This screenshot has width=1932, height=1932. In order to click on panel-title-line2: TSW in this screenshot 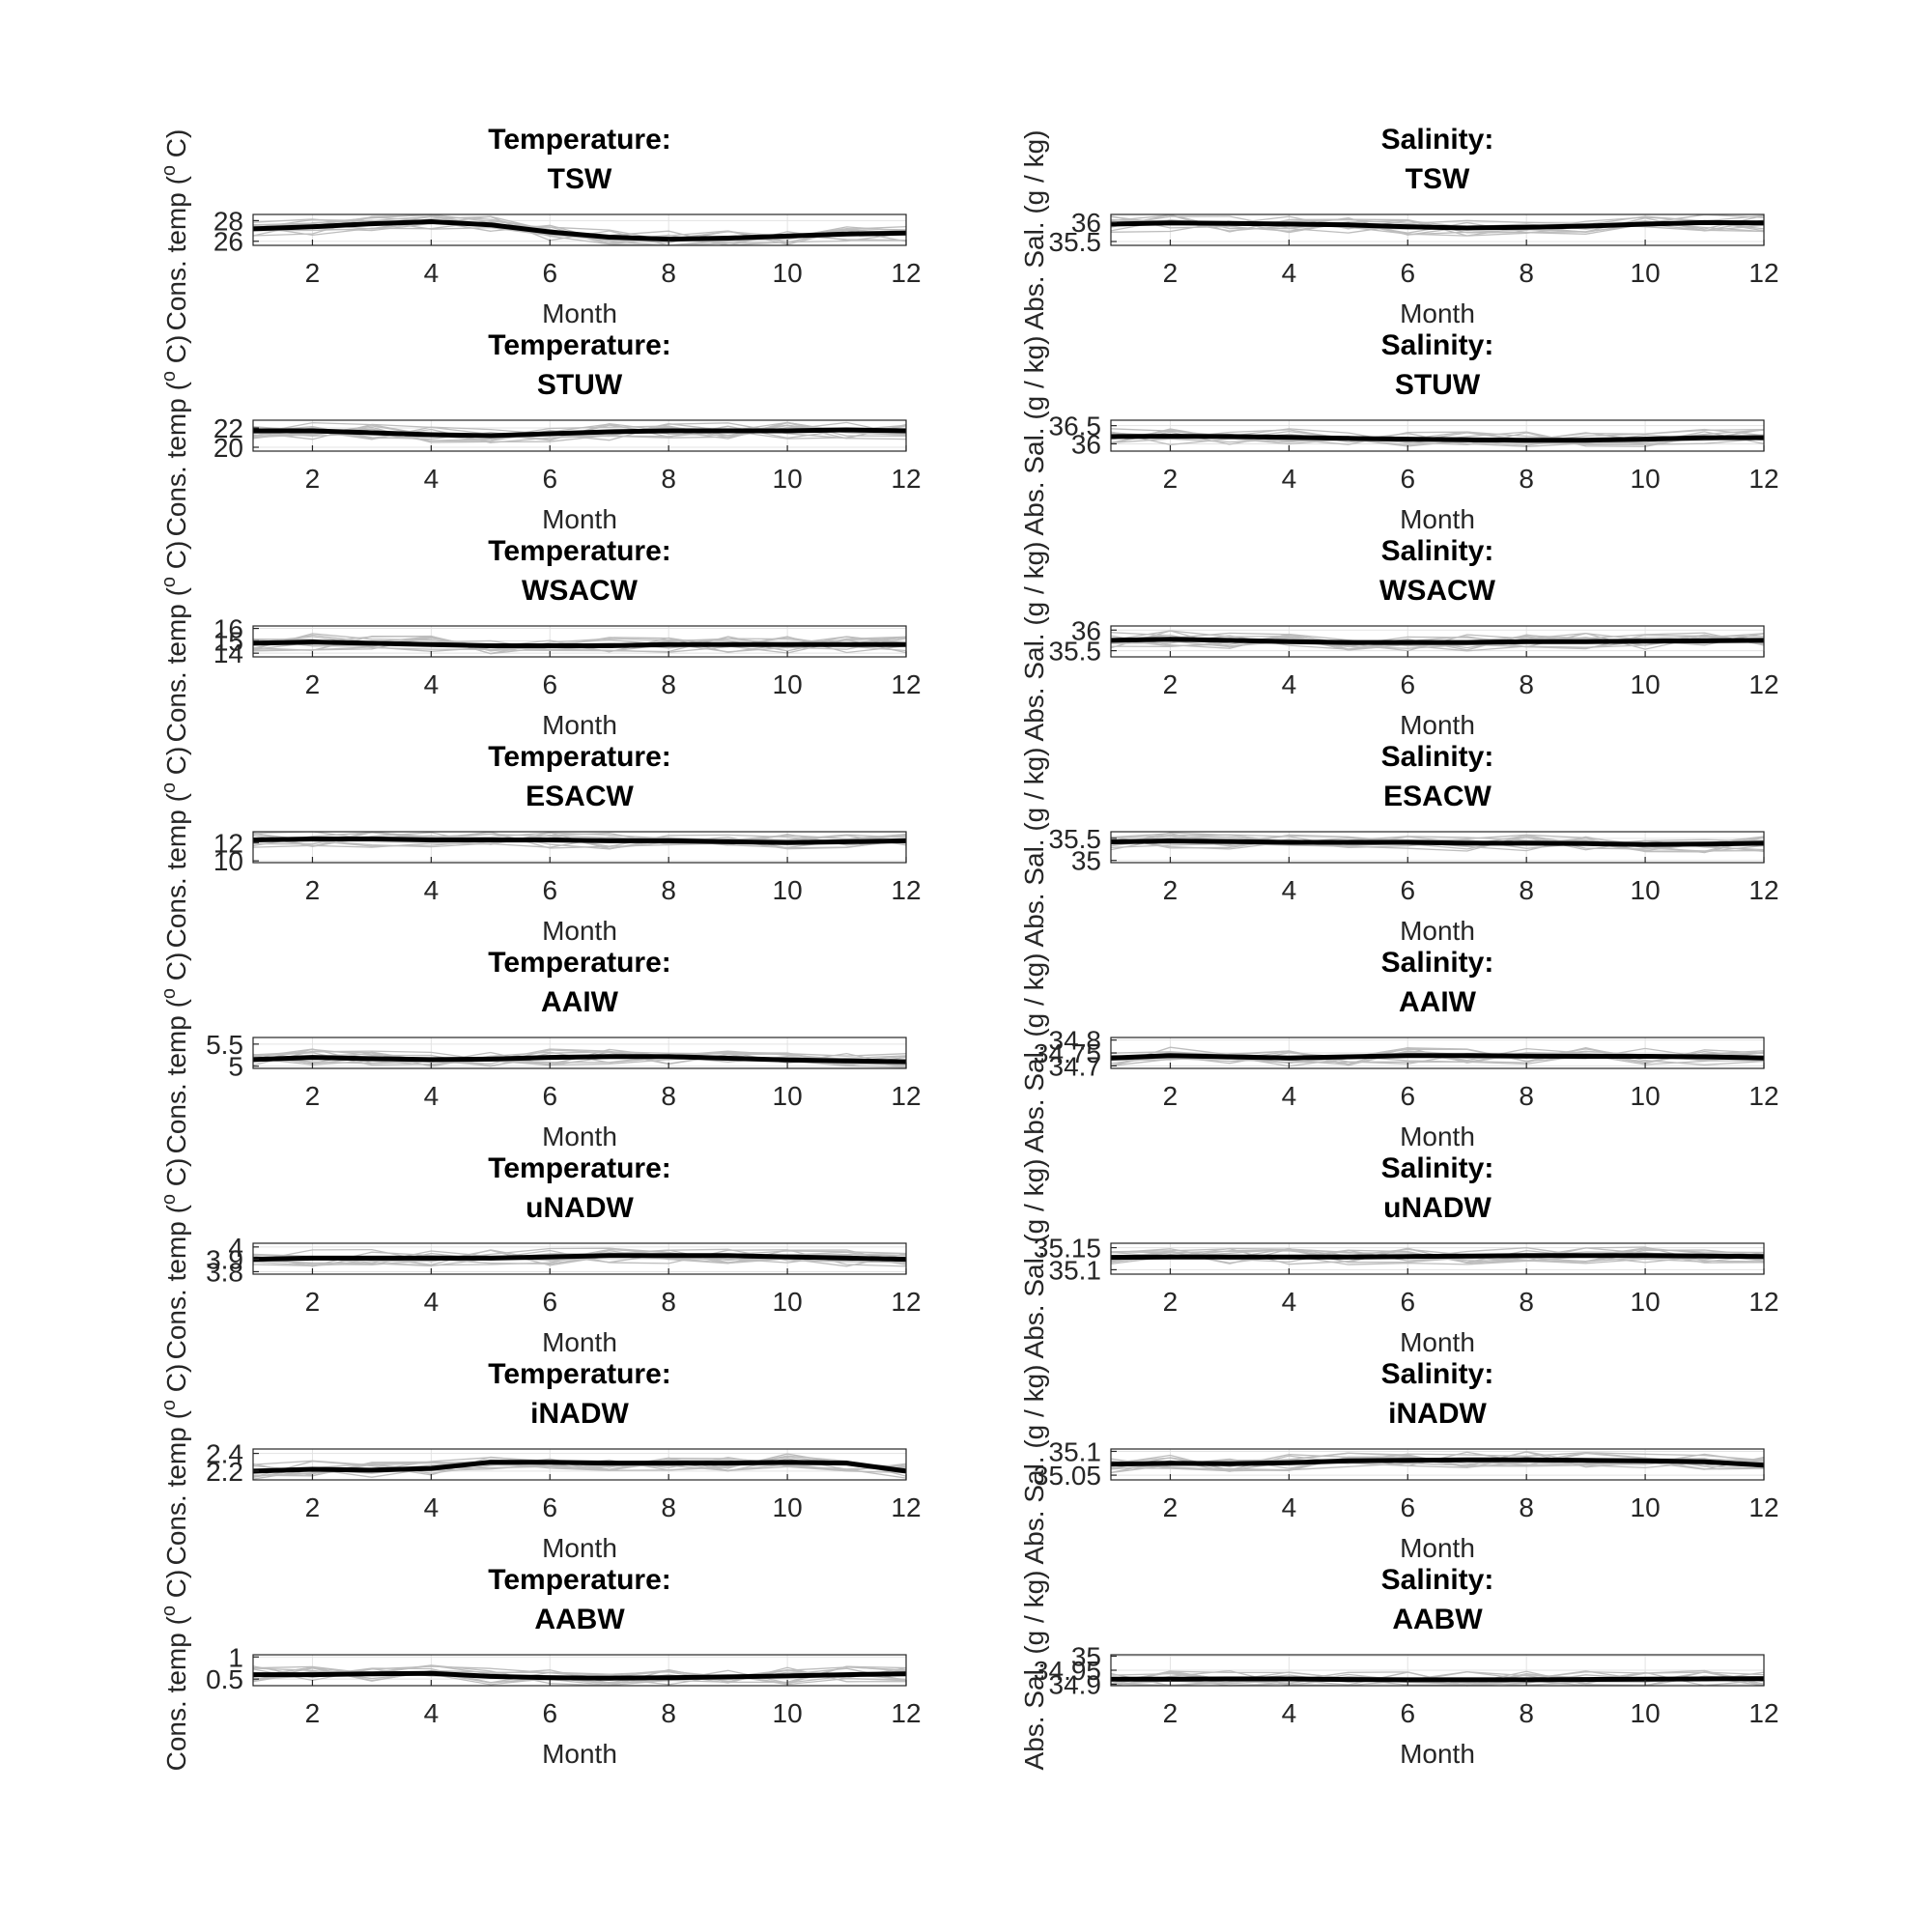, I will do `click(1438, 179)`.